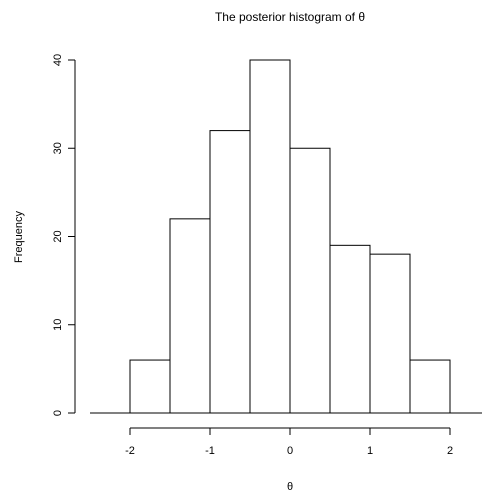  I want to click on chart-title: The posterior histogram of θ, so click(290, 17).